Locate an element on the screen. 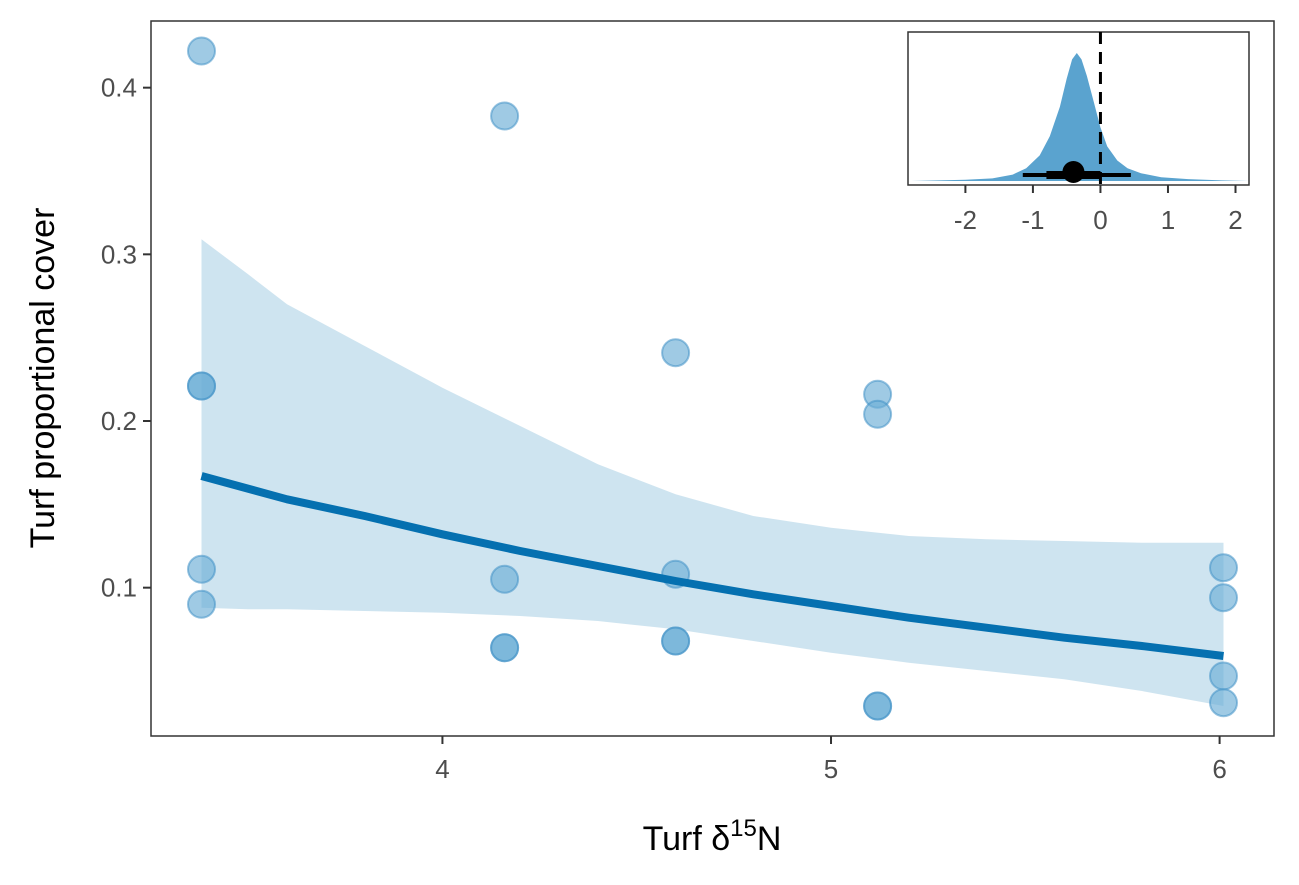 This screenshot has height=885, width=1299. inset-posterior-plot: -2 -1 0 1 2 is located at coordinates (1078, 133).